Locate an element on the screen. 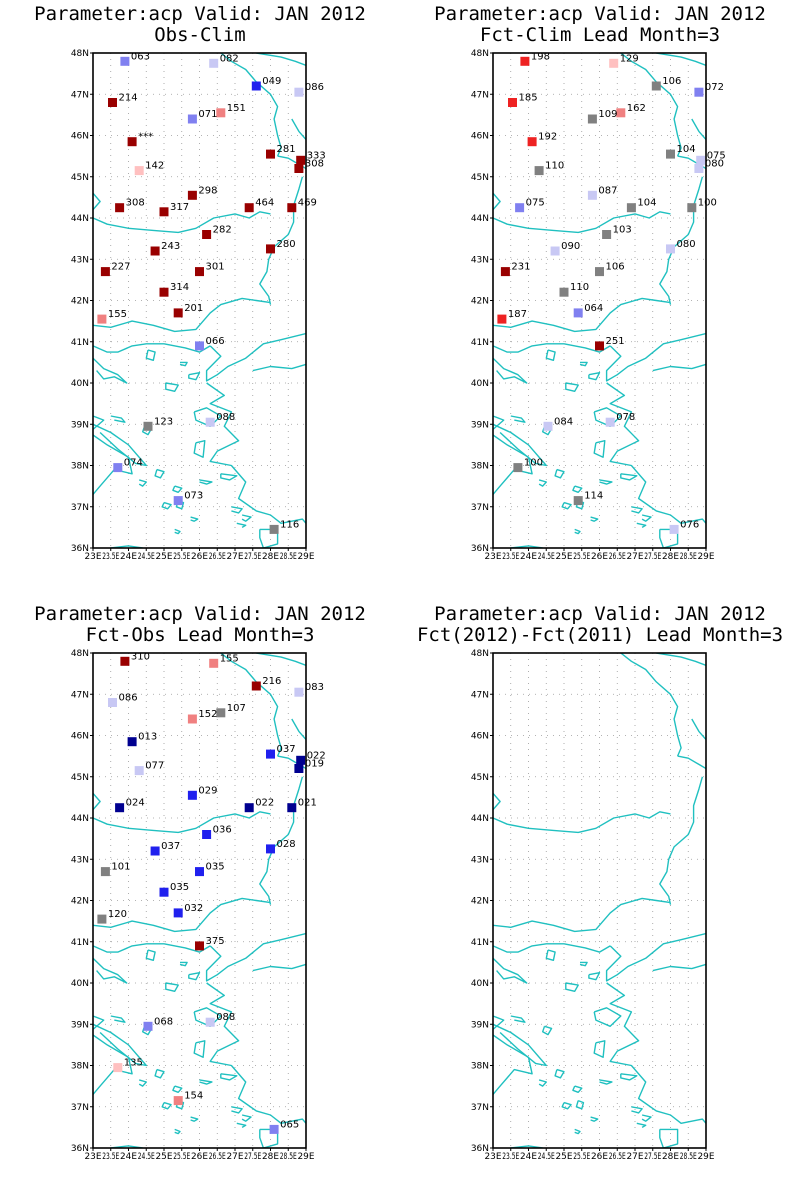  station-value-label: 243 is located at coordinates (170, 246).